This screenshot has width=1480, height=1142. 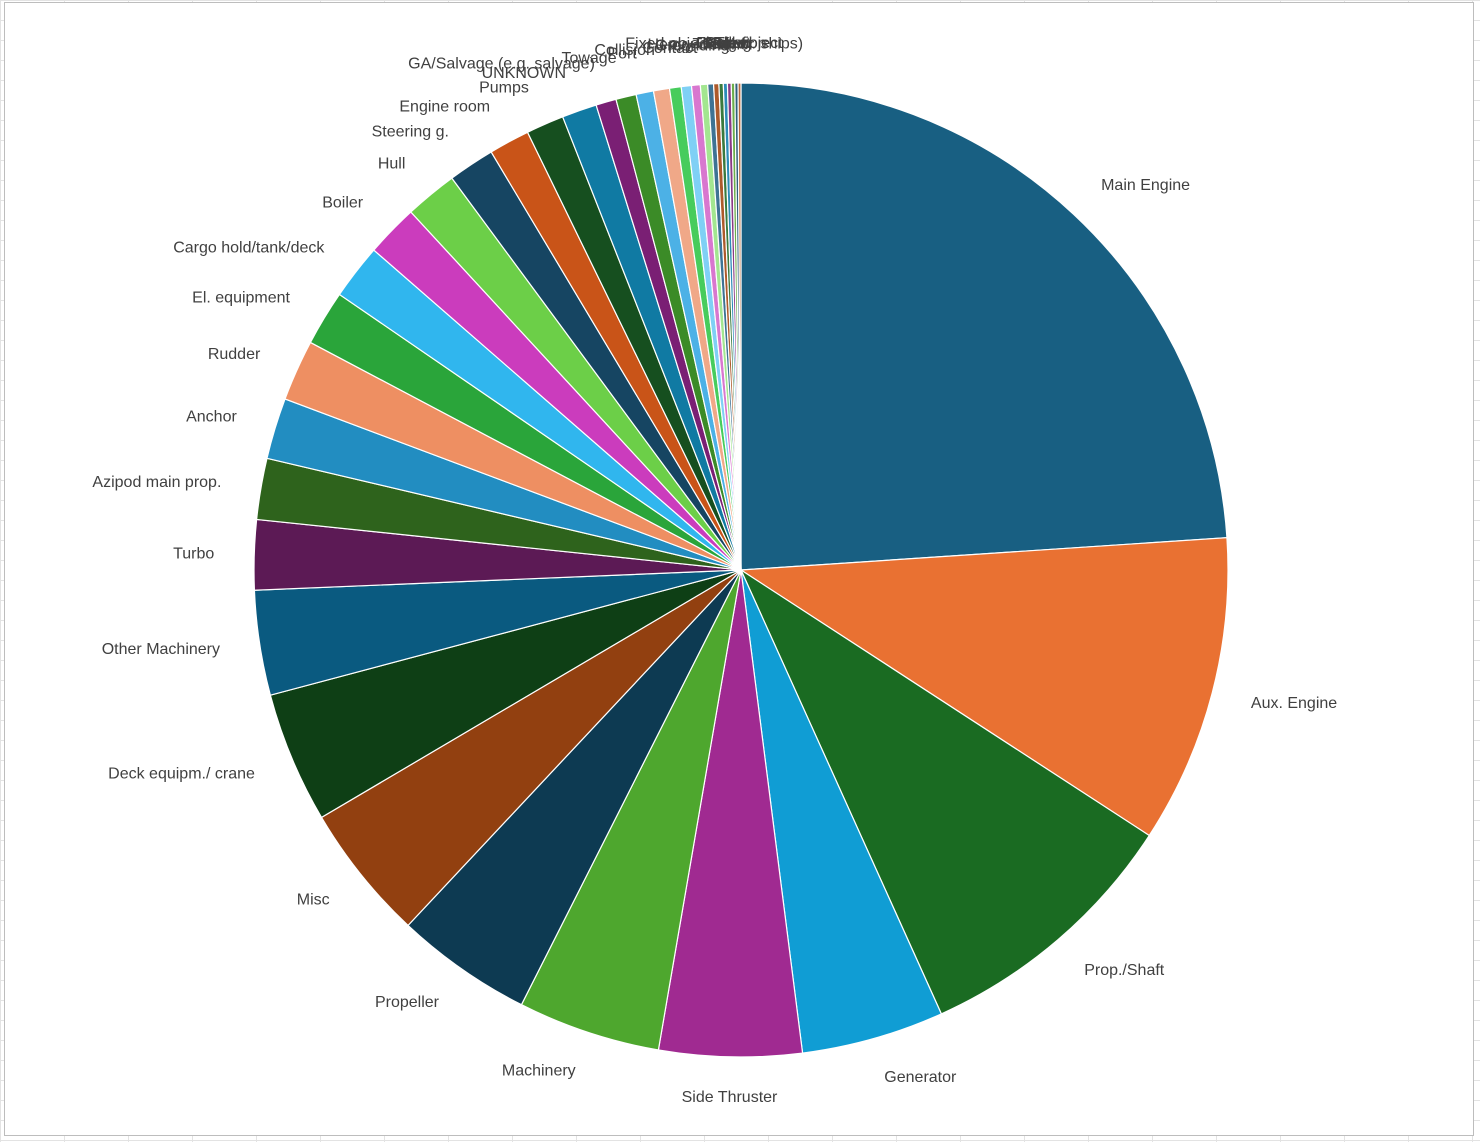 I want to click on slice-label-9: Other Machinery, so click(x=161, y=649).